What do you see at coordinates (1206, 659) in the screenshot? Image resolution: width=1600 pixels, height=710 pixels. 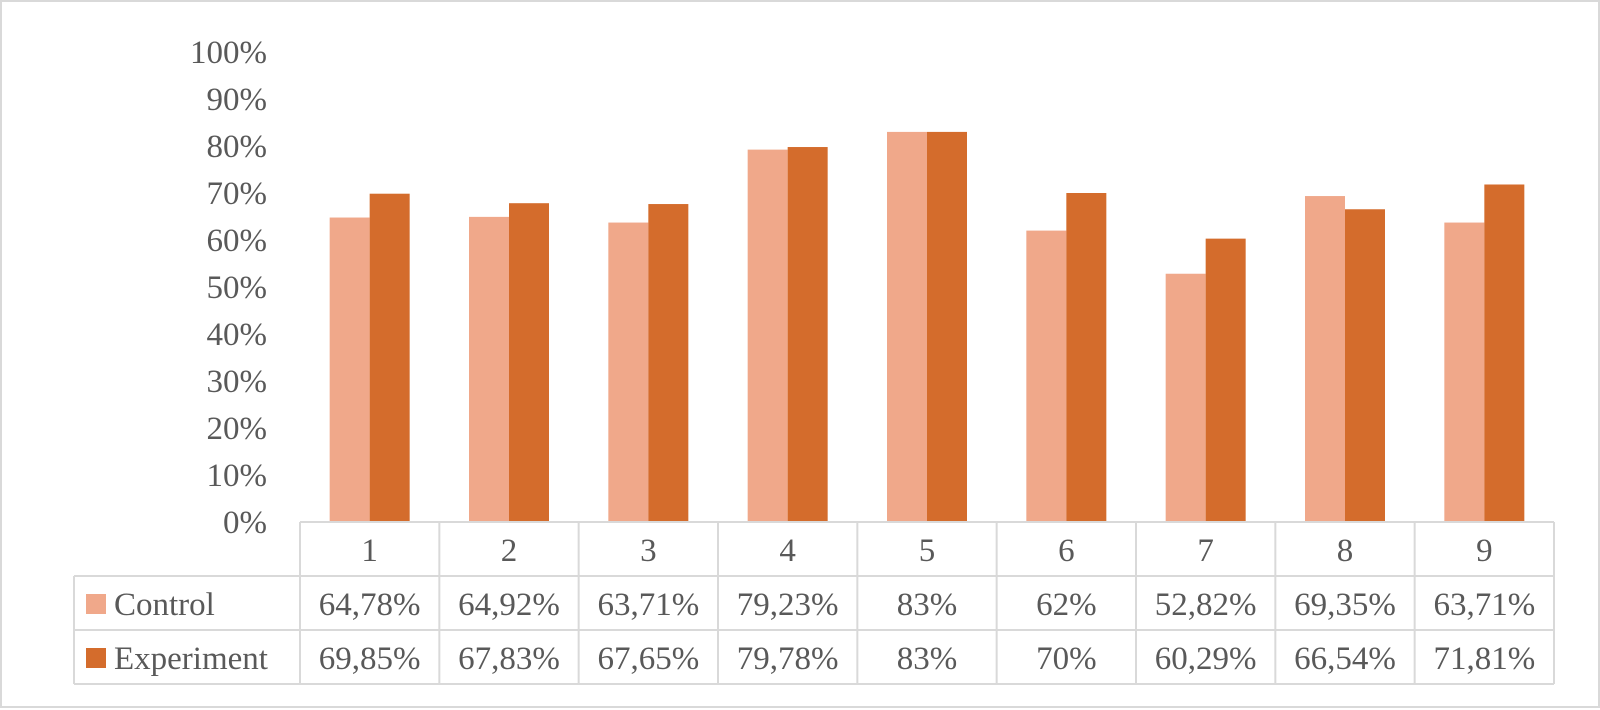 I see `data-label-experiment: 60,29%` at bounding box center [1206, 659].